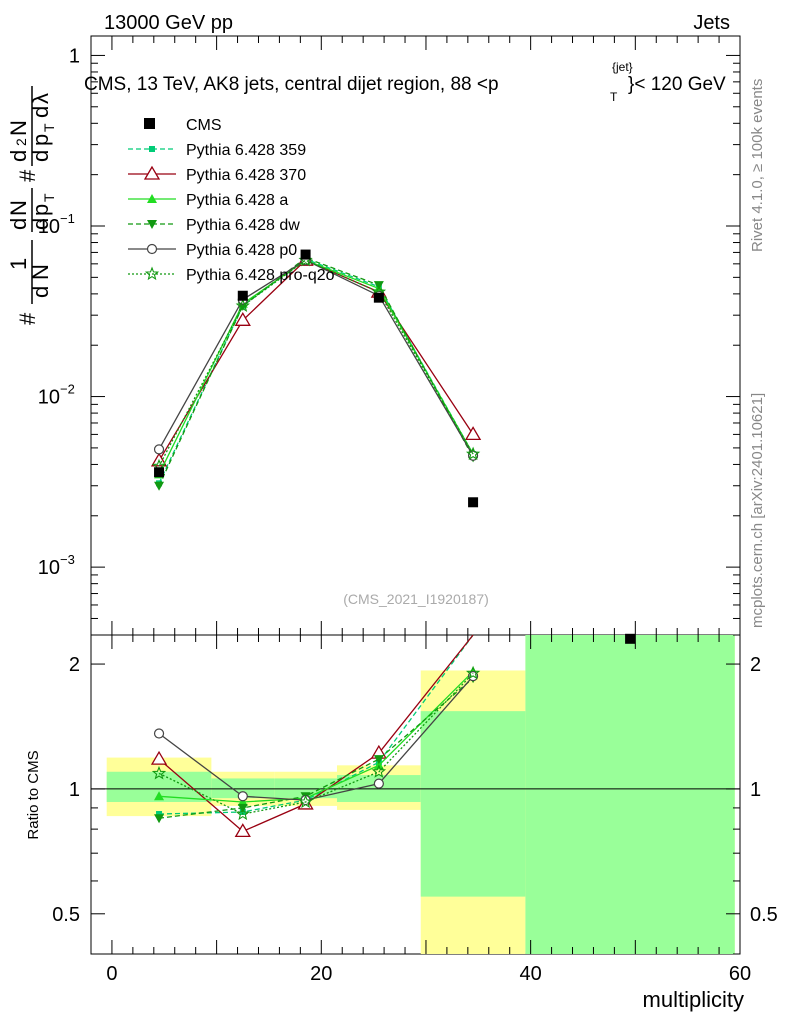 The image size is (786, 1024). Describe the element at coordinates (74, 665) in the screenshot. I see `ratio-y-tick-label-left-2: 2` at that location.